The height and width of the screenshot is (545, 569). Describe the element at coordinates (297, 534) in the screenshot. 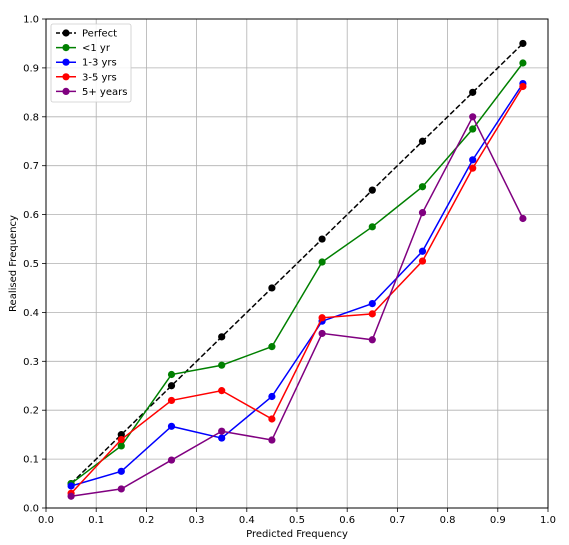

I see `x-axis-label: Predicted Frequency` at that location.